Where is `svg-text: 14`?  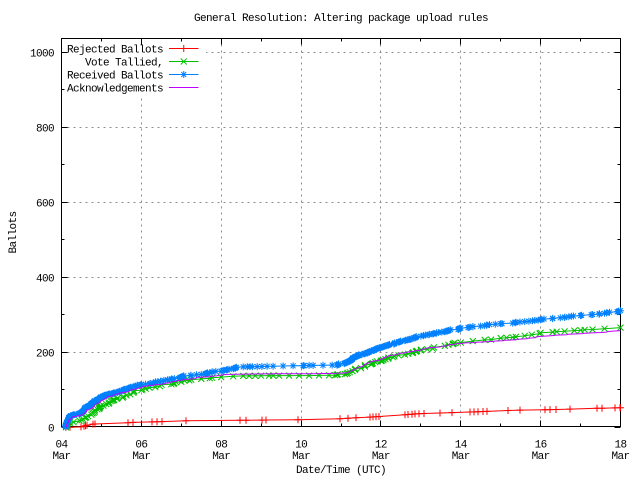 svg-text: 14 is located at coordinates (461, 446).